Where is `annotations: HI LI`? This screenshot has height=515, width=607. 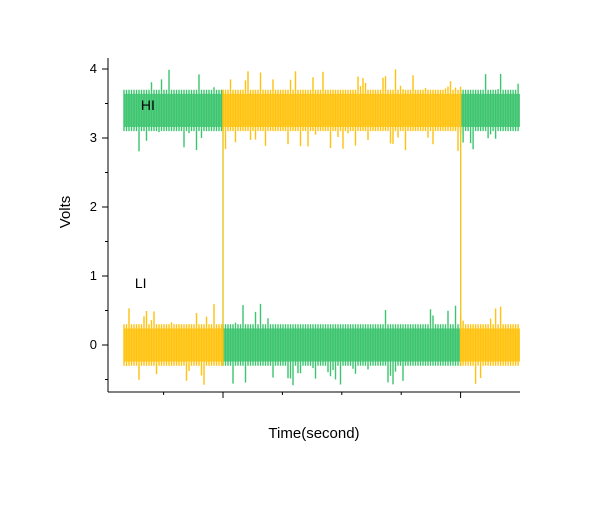 annotations: HI LI is located at coordinates (145, 194).